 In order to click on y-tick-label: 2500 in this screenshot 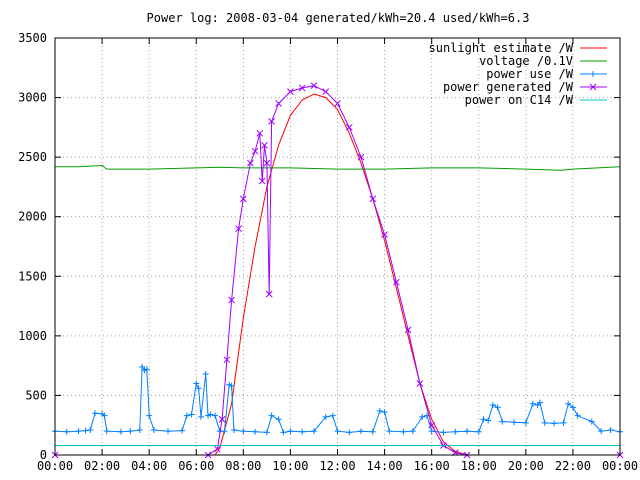, I will do `click(32, 157)`.